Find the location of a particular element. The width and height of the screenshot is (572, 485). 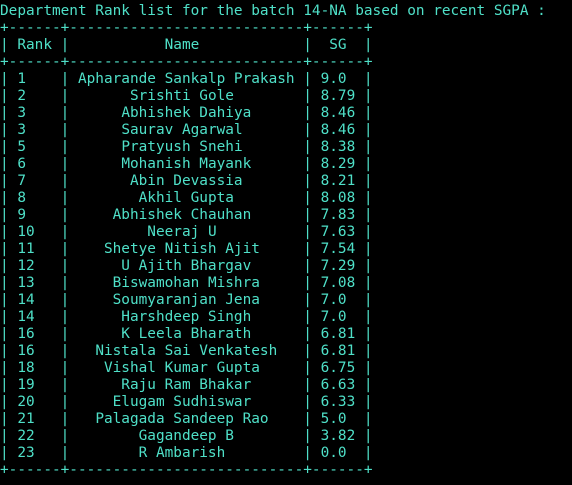

name-cell: Raju Ram Bhakar is located at coordinates (186, 385).